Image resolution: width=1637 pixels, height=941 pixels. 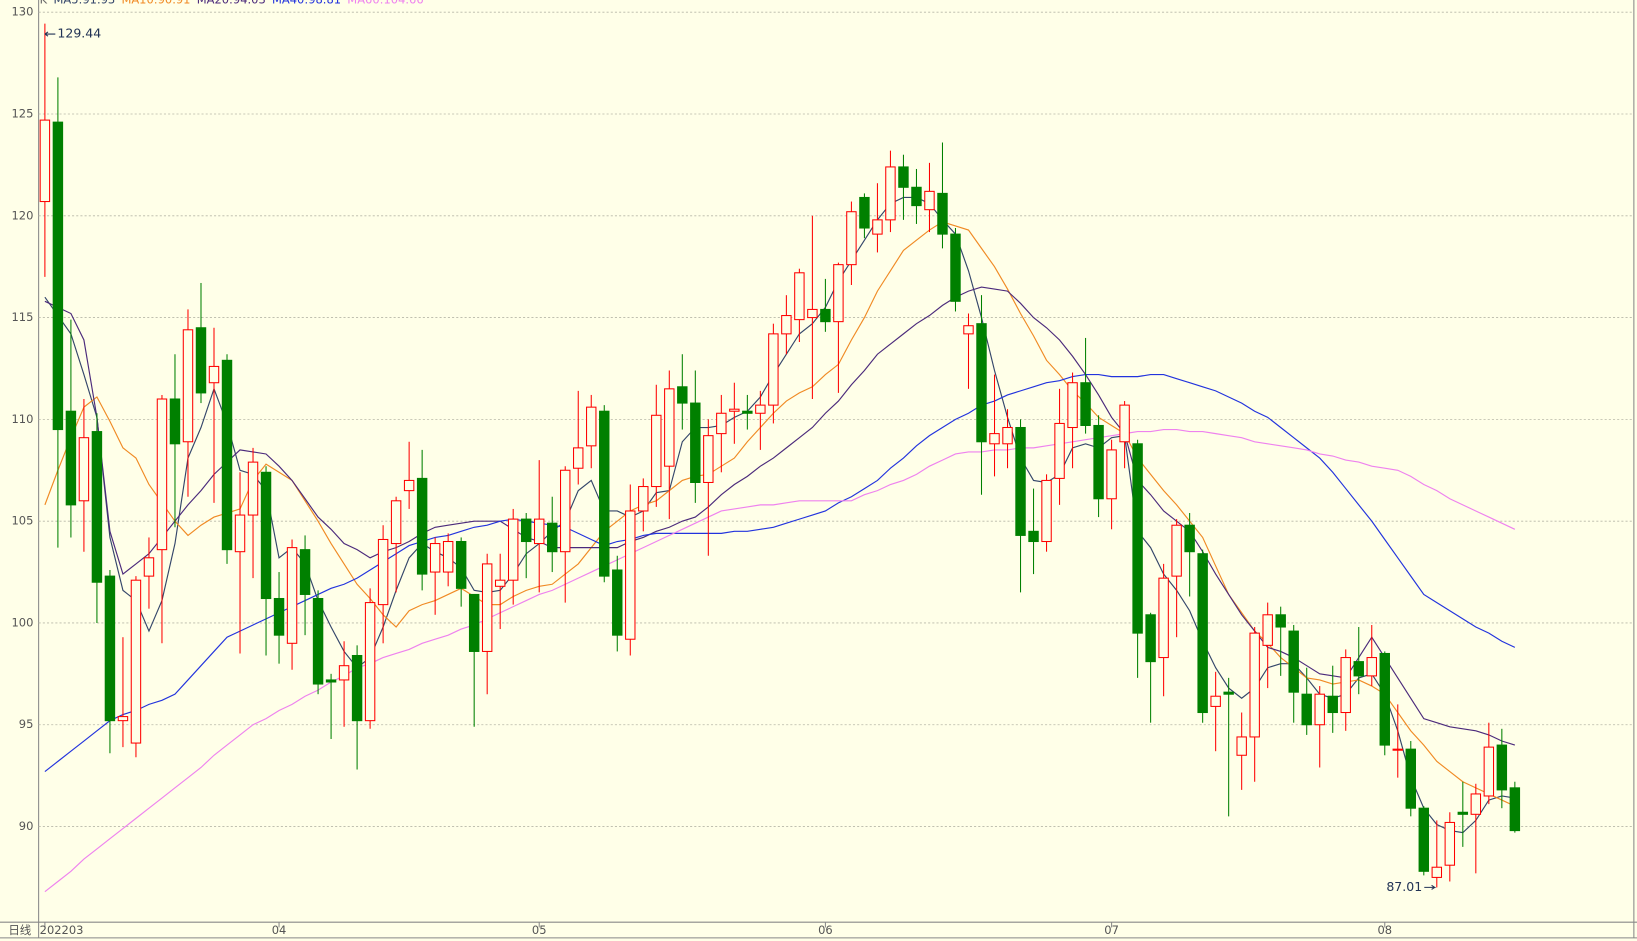 I want to click on legend-entry: K, so click(x=44, y=3).